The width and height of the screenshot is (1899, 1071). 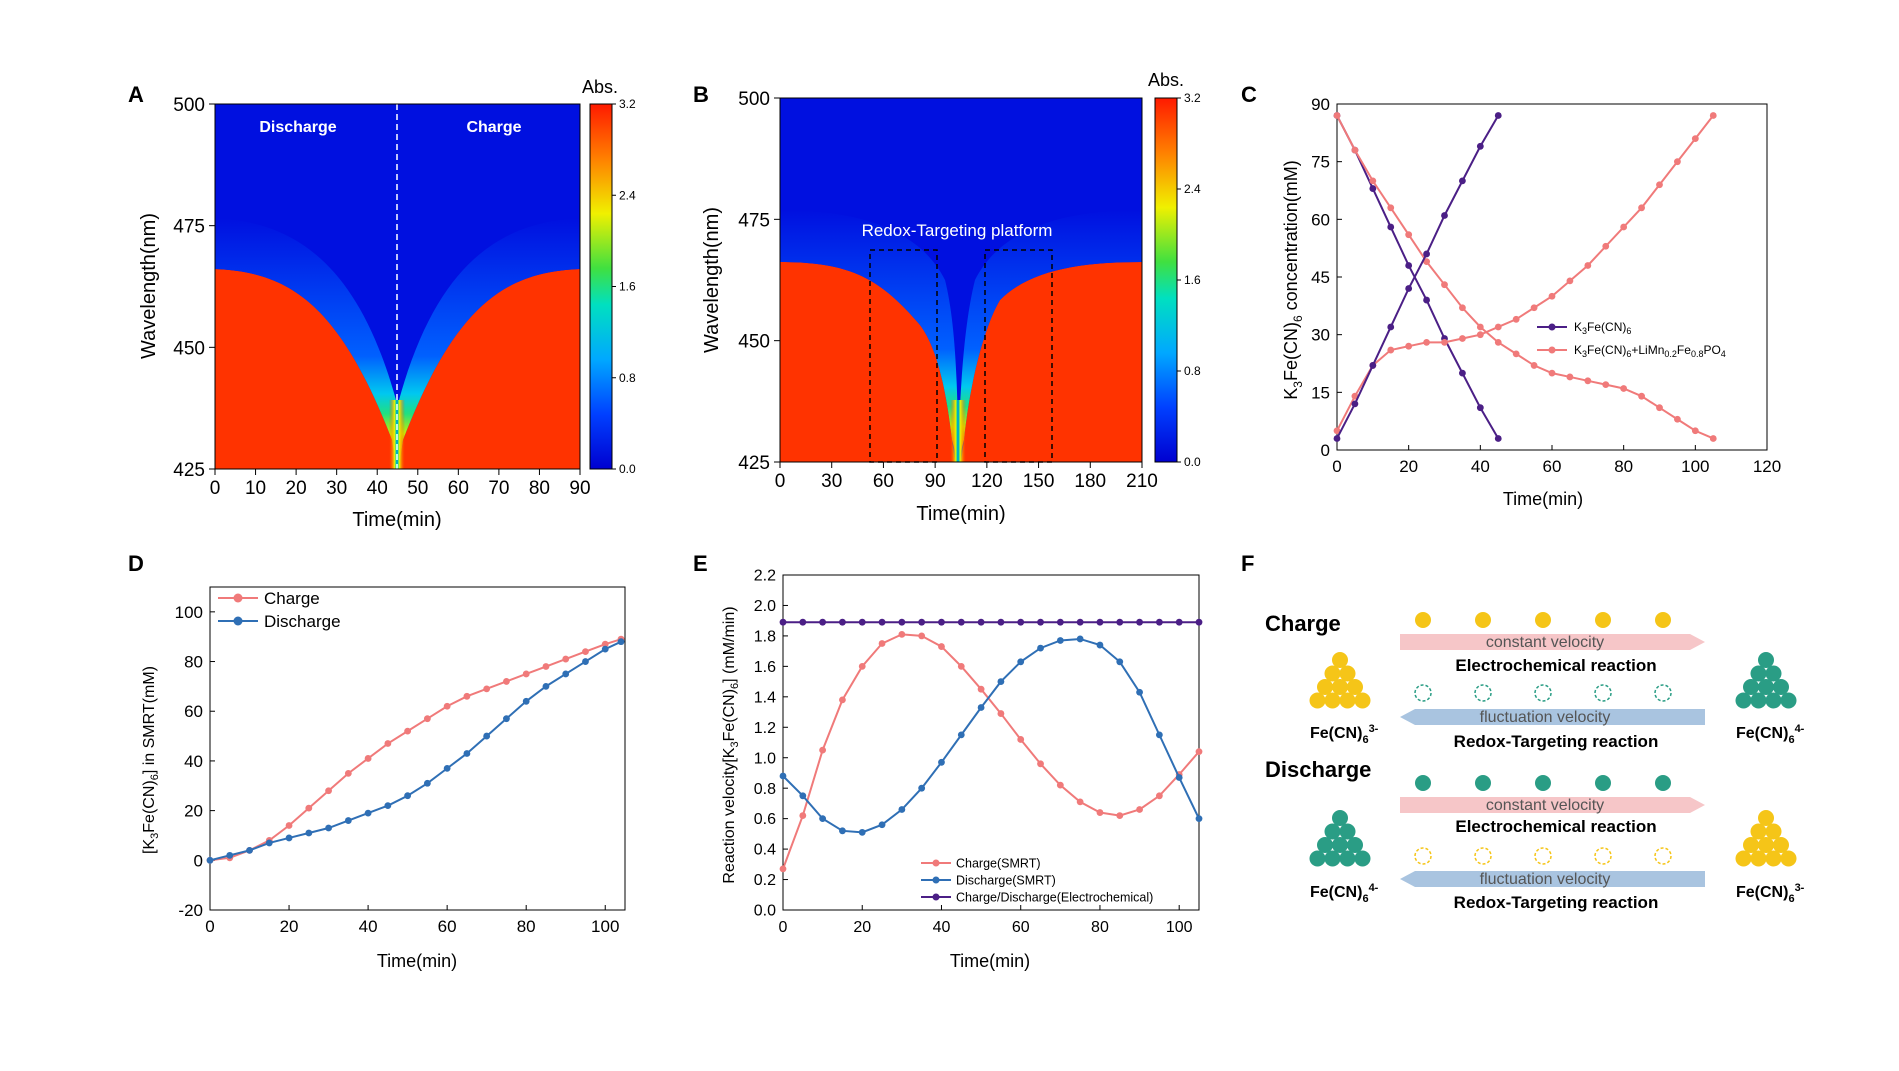 What do you see at coordinates (1249, 94) in the screenshot?
I see `panel-label-c: C` at bounding box center [1249, 94].